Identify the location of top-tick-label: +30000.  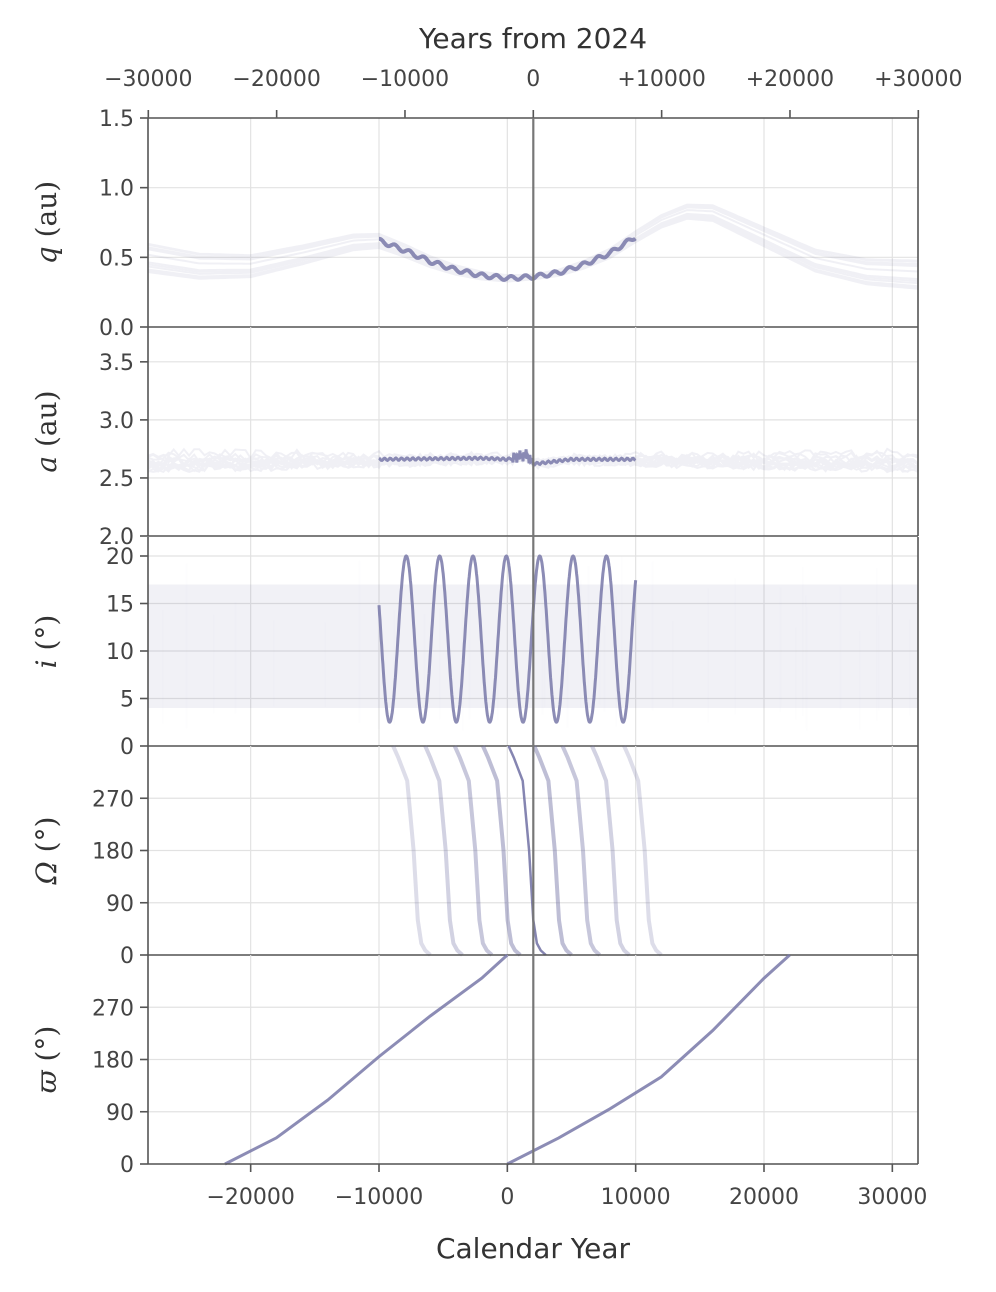
(918, 79).